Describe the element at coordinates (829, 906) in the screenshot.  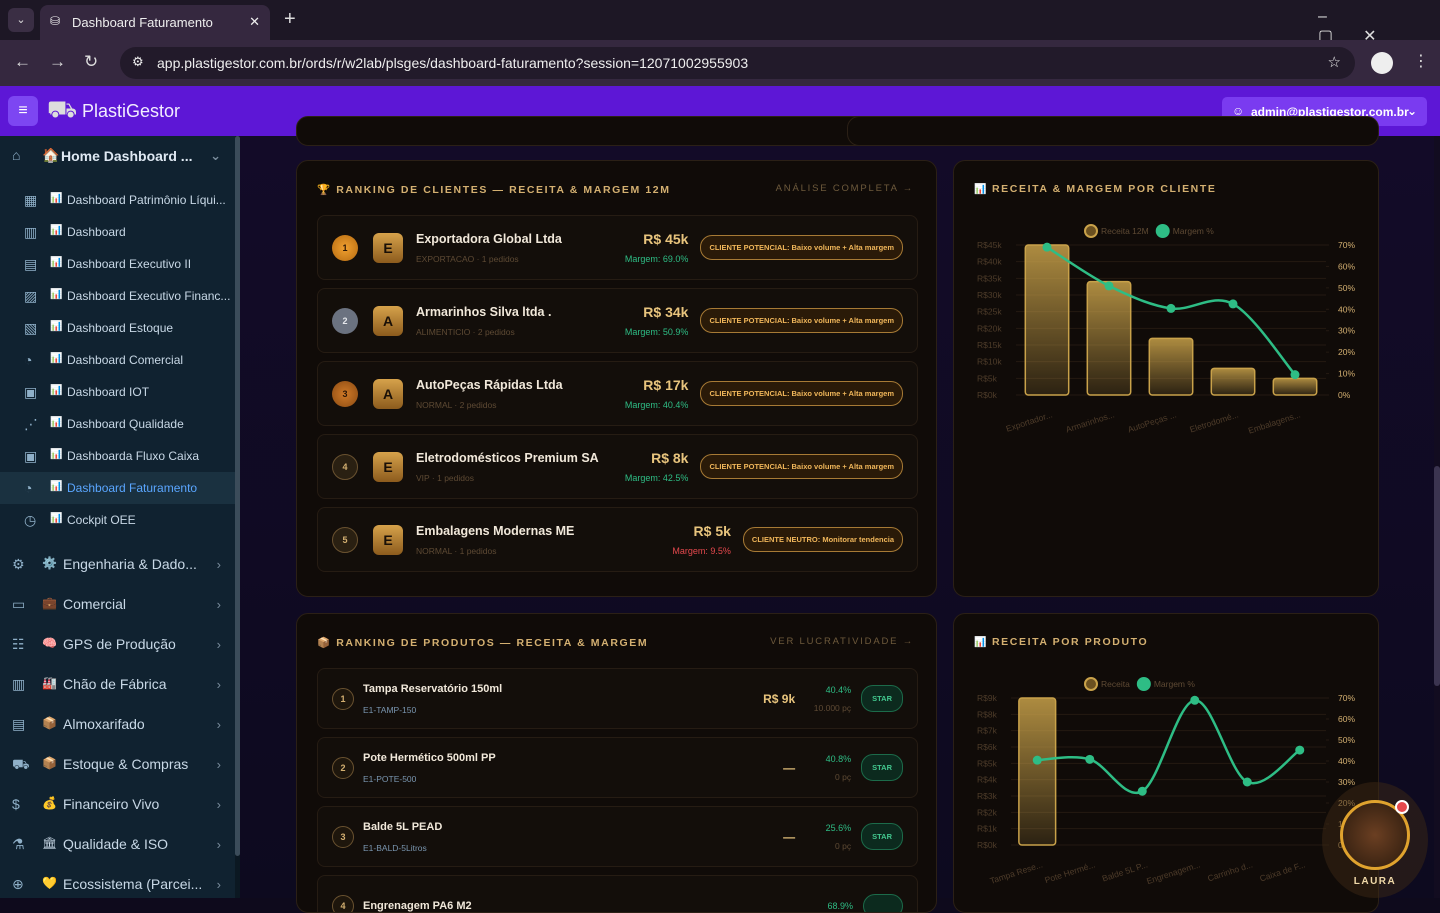
I see `margin-block: 68.9%` at that location.